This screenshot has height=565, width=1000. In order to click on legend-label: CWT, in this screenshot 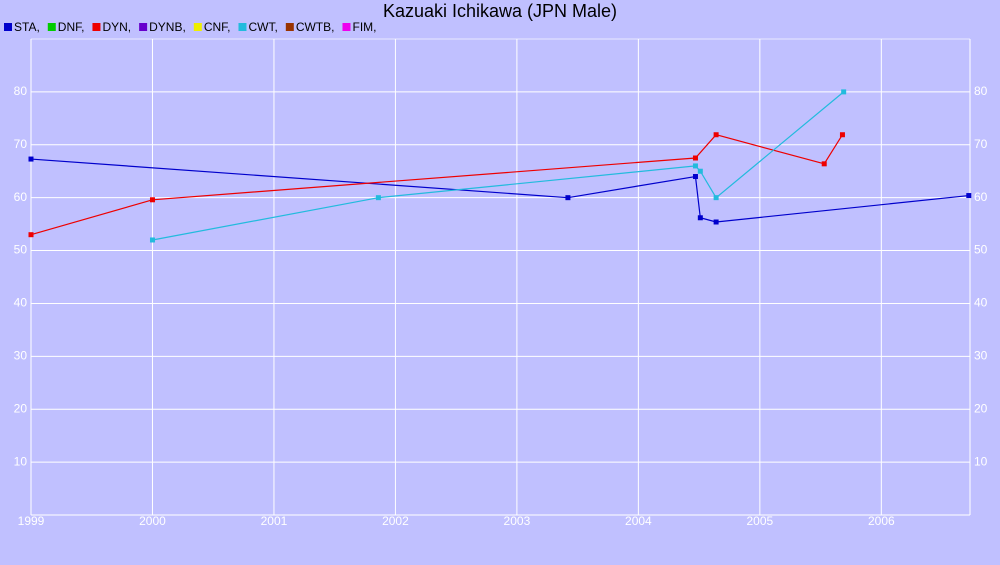, I will do `click(262, 27)`.